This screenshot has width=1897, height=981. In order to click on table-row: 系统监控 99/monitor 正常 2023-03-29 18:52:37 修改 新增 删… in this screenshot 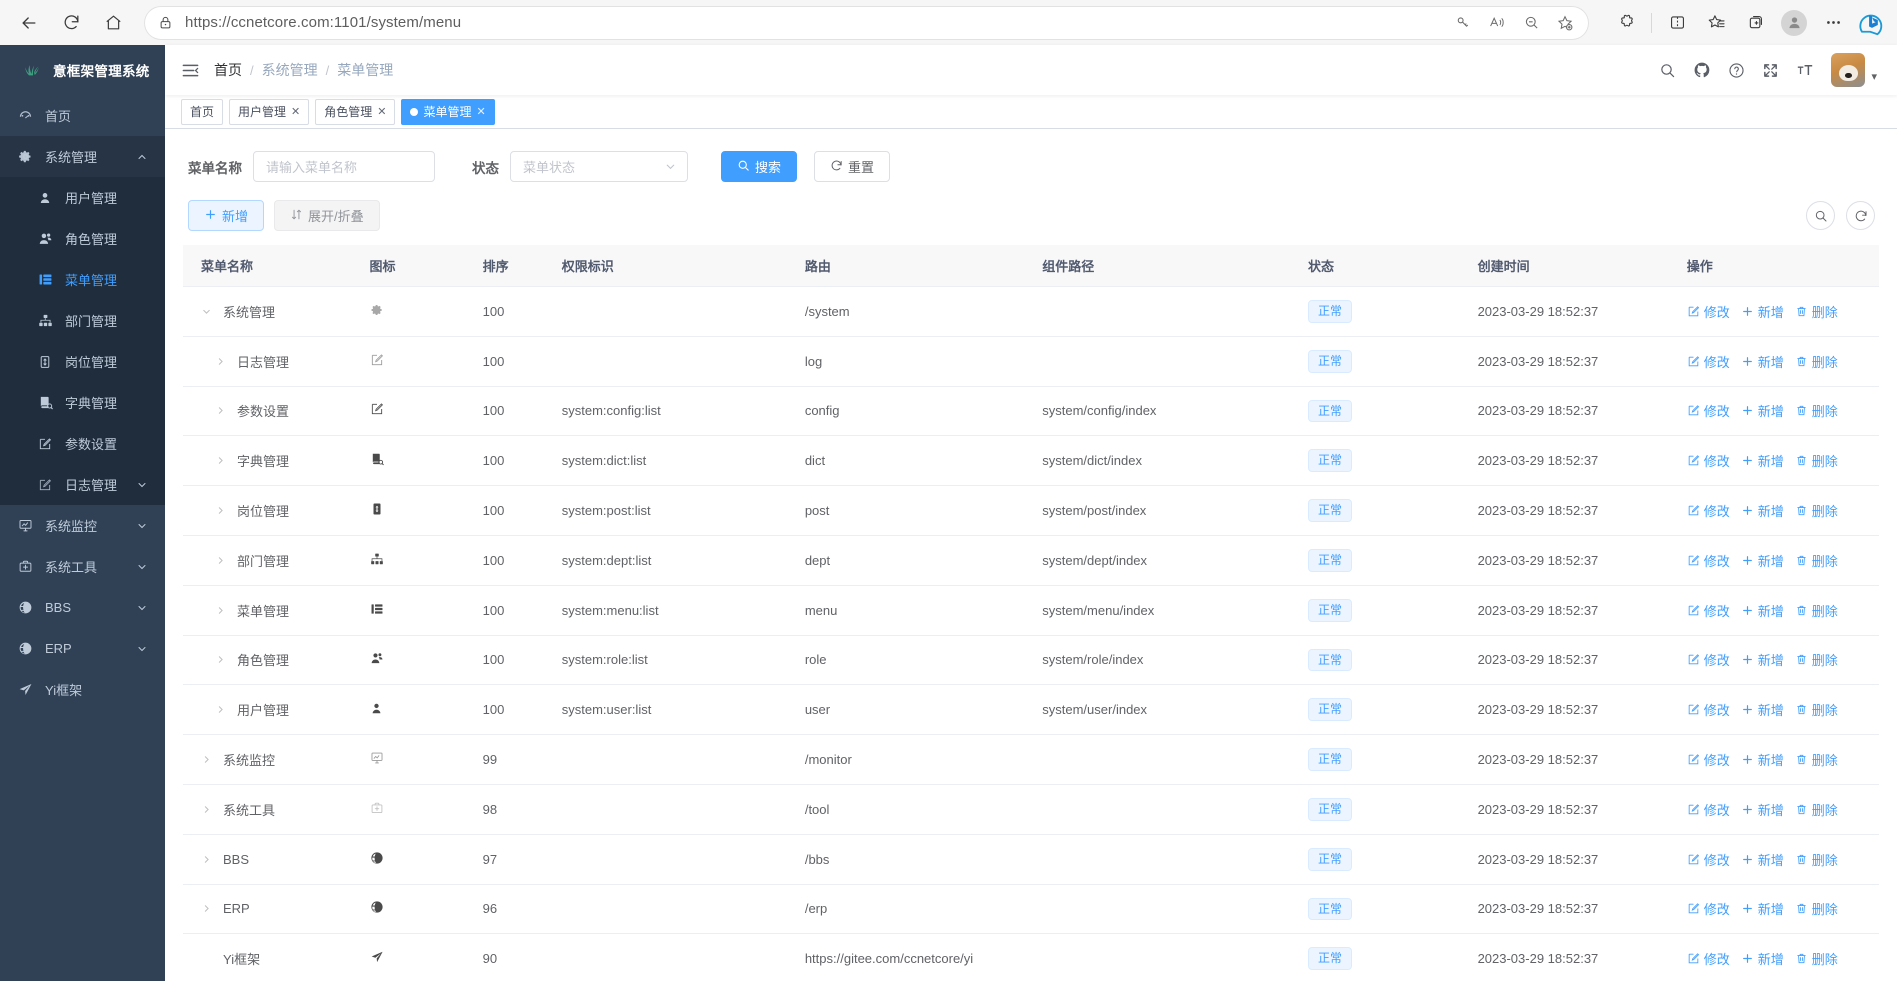, I will do `click(1031, 759)`.